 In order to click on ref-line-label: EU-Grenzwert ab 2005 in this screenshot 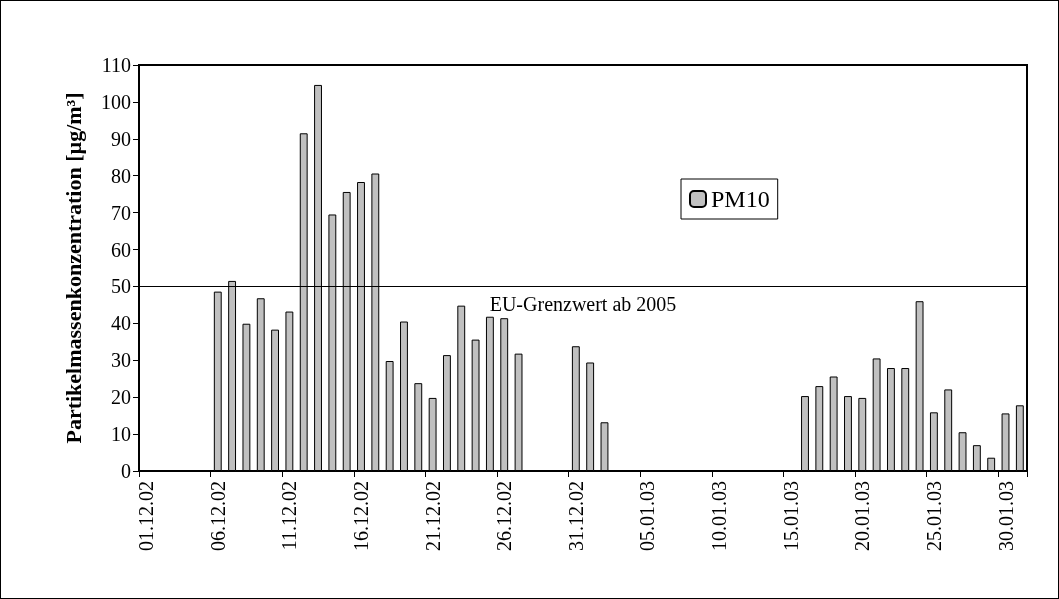, I will do `click(583, 304)`.